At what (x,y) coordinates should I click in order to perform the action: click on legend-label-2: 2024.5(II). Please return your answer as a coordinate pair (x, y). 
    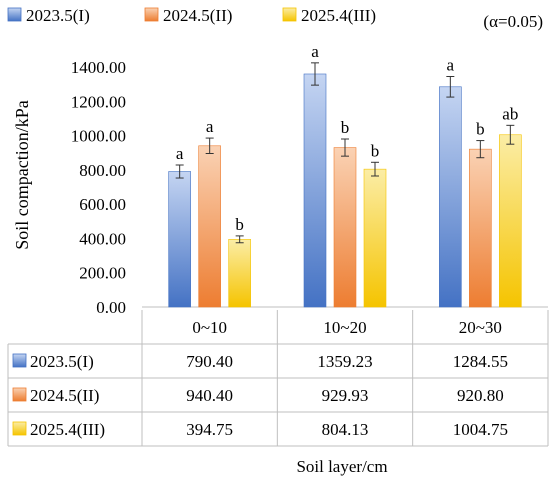
    Looking at the image, I should click on (197, 15).